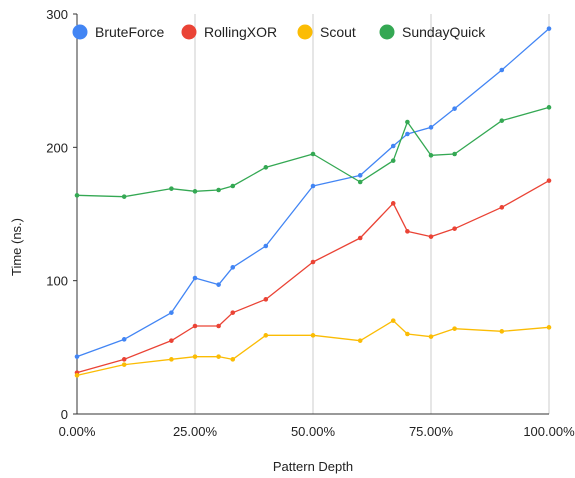 The width and height of the screenshot is (575, 478). Describe the element at coordinates (57, 281) in the screenshot. I see `y-tick-label: 100` at that location.